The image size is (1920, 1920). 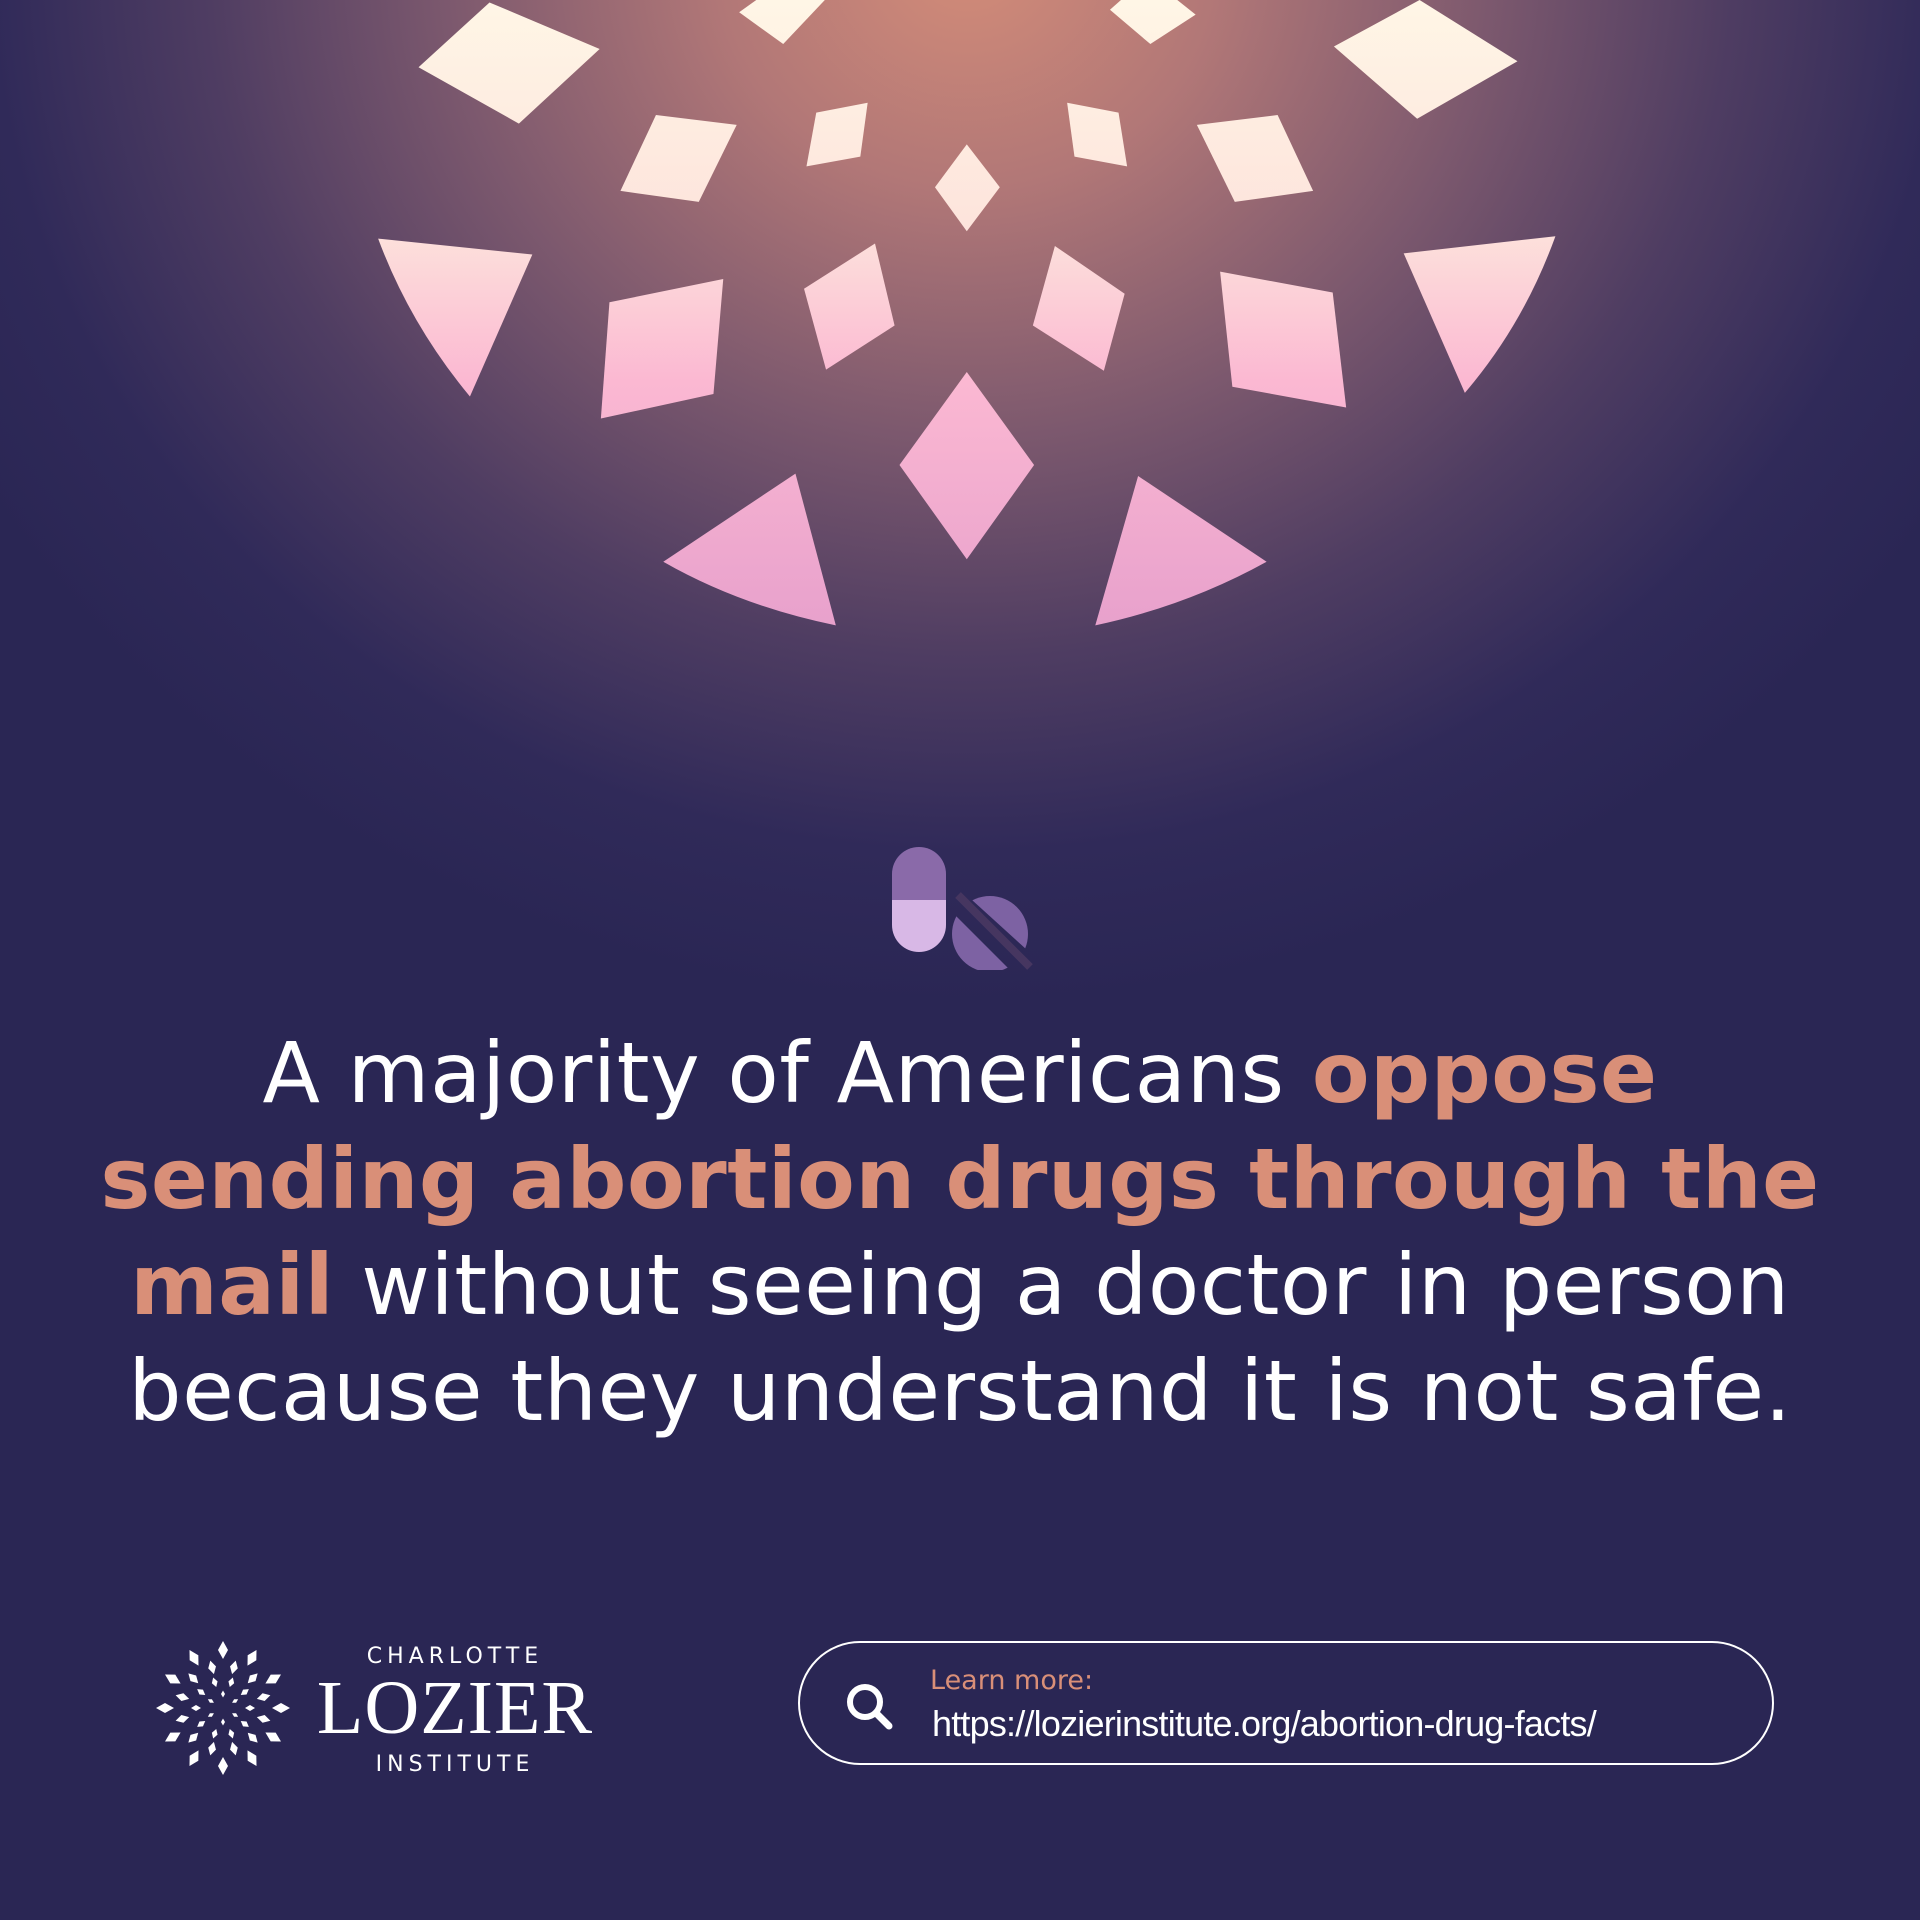 I want to click on learn-more-label: Learn more:, so click(x=1012, y=1680).